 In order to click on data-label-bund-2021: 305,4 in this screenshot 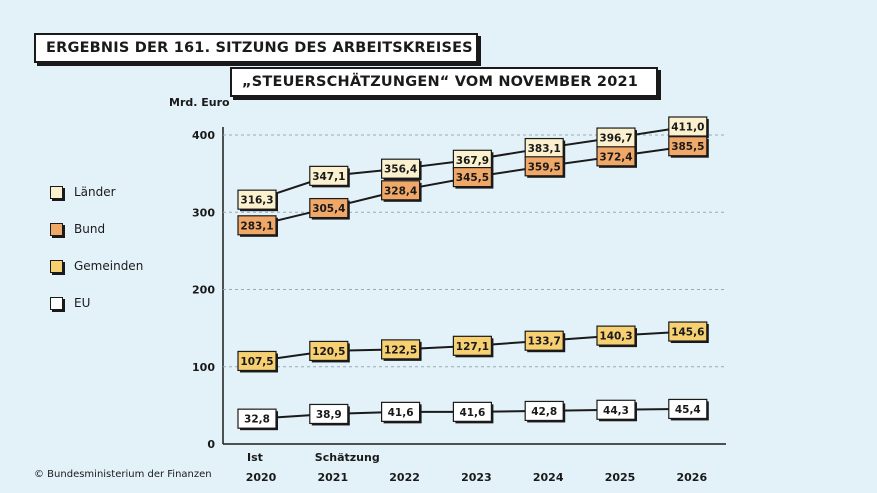, I will do `click(328, 209)`.